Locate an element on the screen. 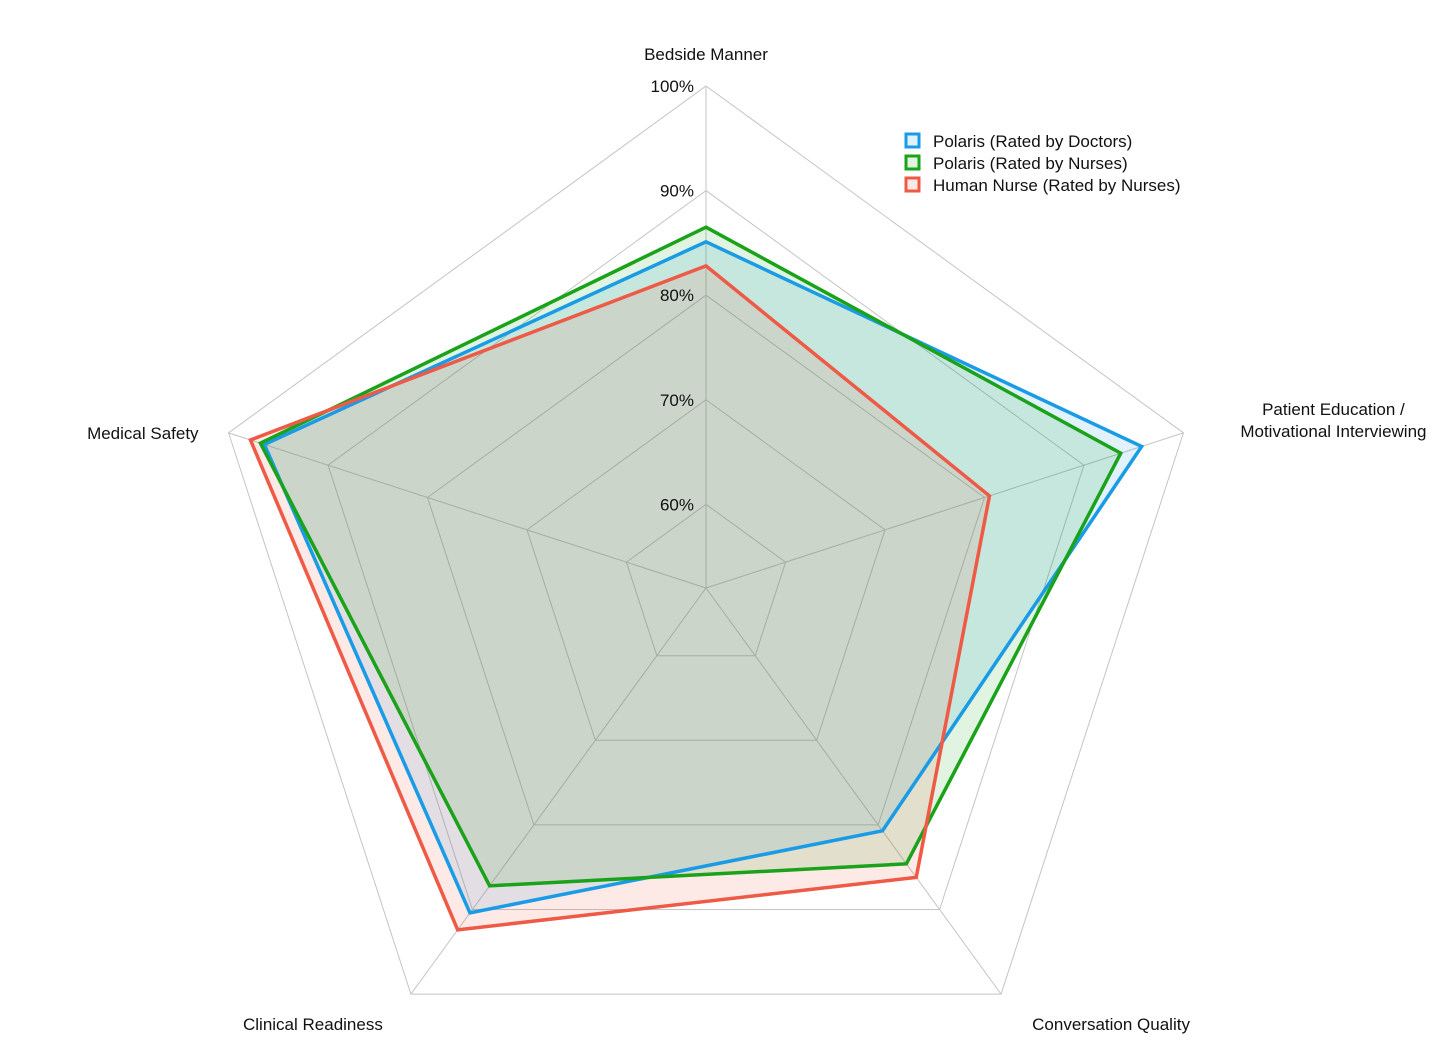 The image size is (1456, 1046). tick-labels: 60% 70% 80% 90% 100% is located at coordinates (672, 295).